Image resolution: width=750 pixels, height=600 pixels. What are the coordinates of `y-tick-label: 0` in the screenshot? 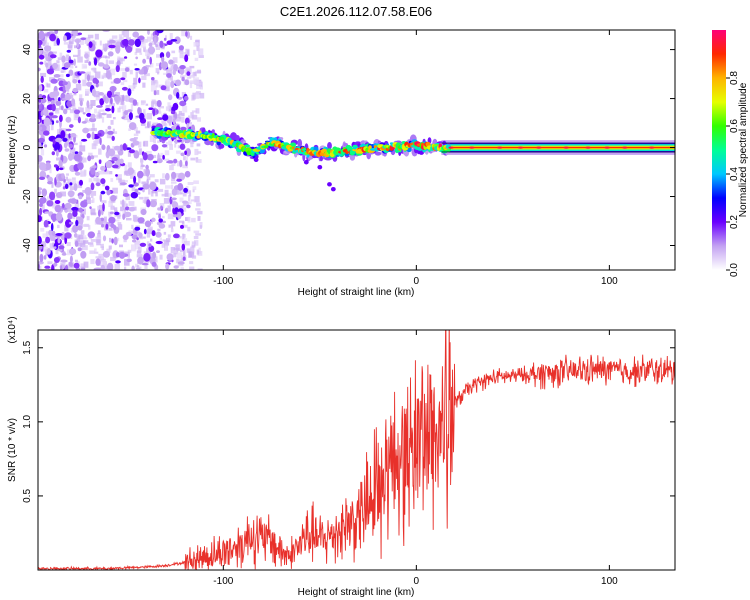 It's located at (27, 147).